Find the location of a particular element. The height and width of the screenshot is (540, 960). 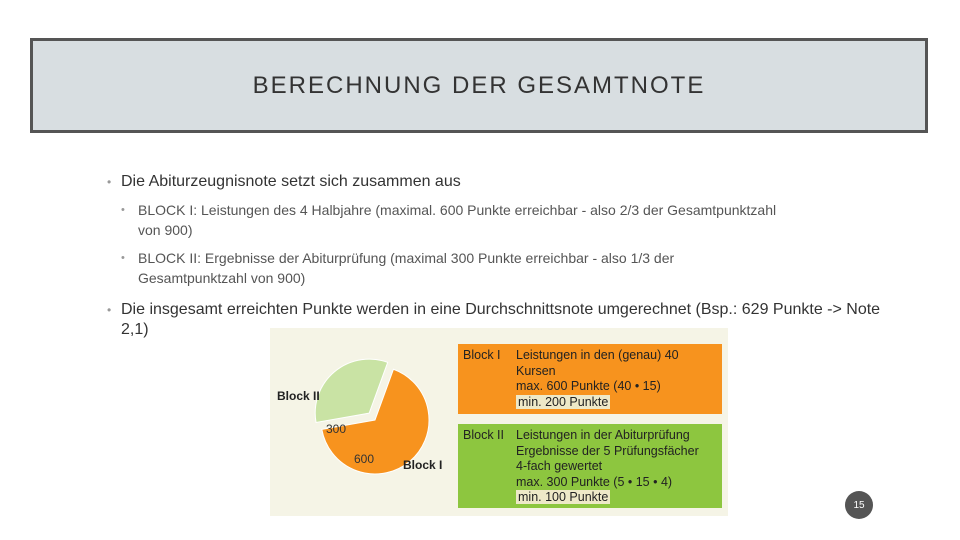

box-line: Leistungen in der Abiturprüfung is located at coordinates (603, 435).